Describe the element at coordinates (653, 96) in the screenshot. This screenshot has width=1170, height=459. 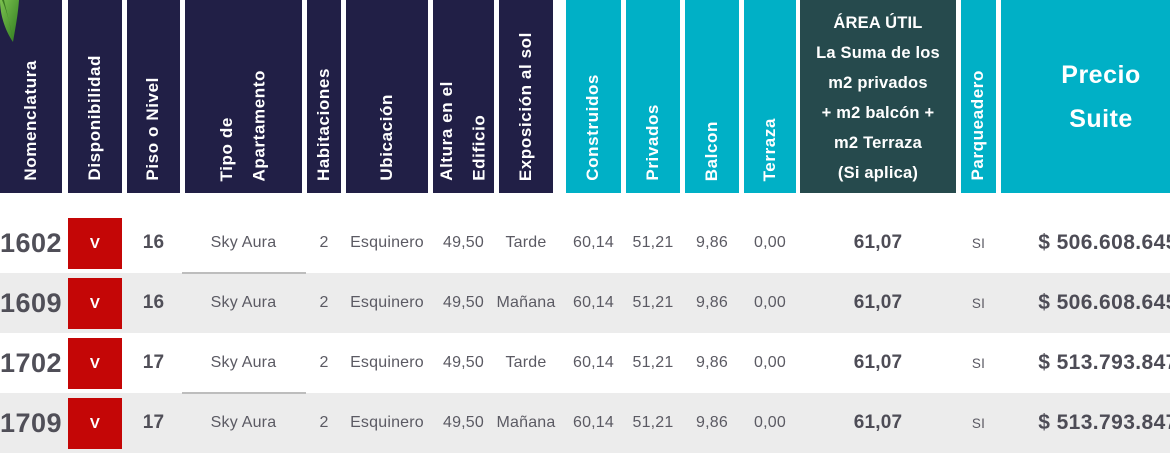
I see `header-privados: Privados` at that location.